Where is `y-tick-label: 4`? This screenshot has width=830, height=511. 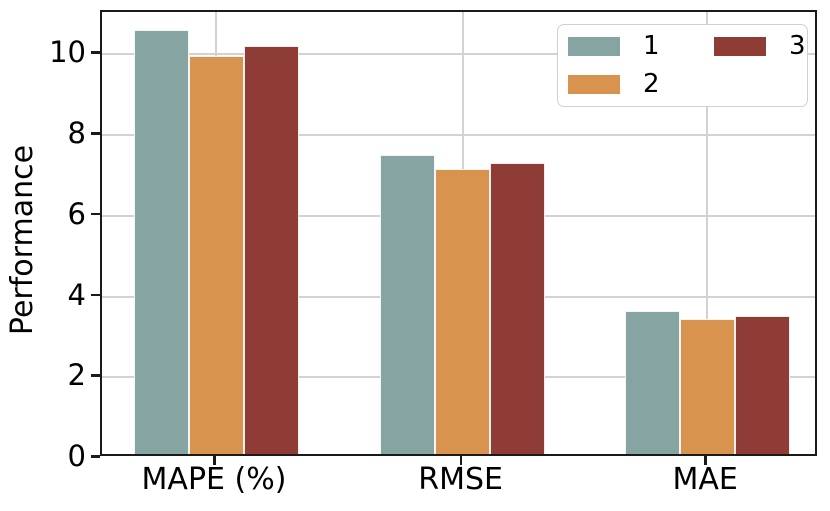 y-tick-label: 4 is located at coordinates (76, 294).